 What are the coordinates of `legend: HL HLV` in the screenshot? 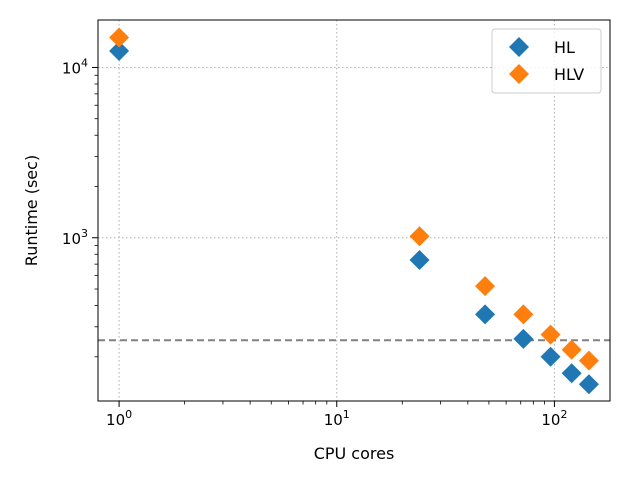 It's located at (546, 61).